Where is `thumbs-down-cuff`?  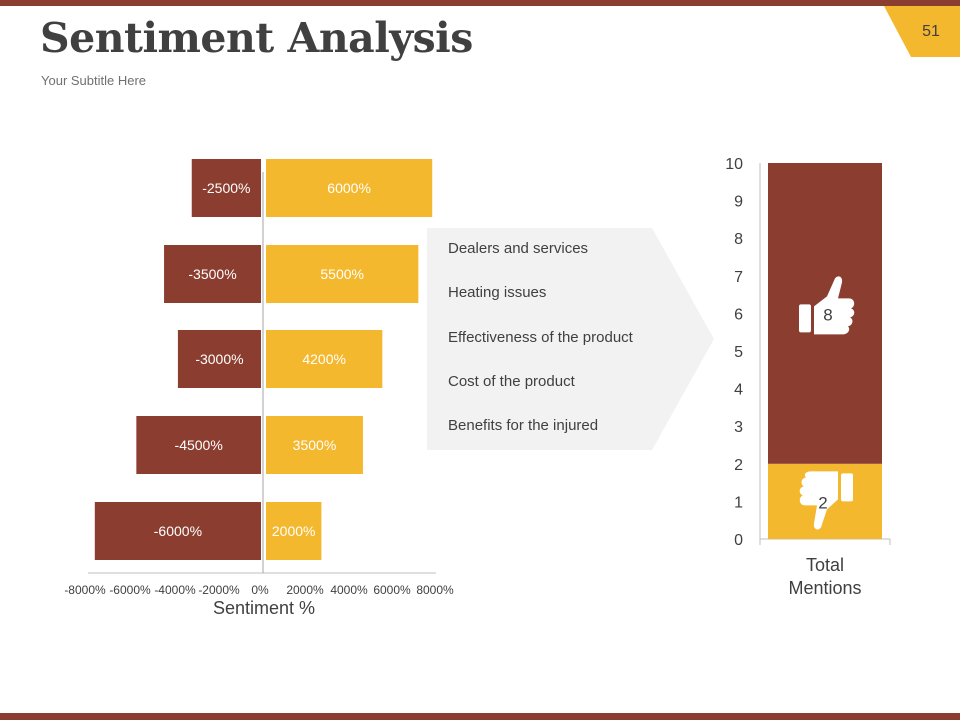 thumbs-down-cuff is located at coordinates (847, 487).